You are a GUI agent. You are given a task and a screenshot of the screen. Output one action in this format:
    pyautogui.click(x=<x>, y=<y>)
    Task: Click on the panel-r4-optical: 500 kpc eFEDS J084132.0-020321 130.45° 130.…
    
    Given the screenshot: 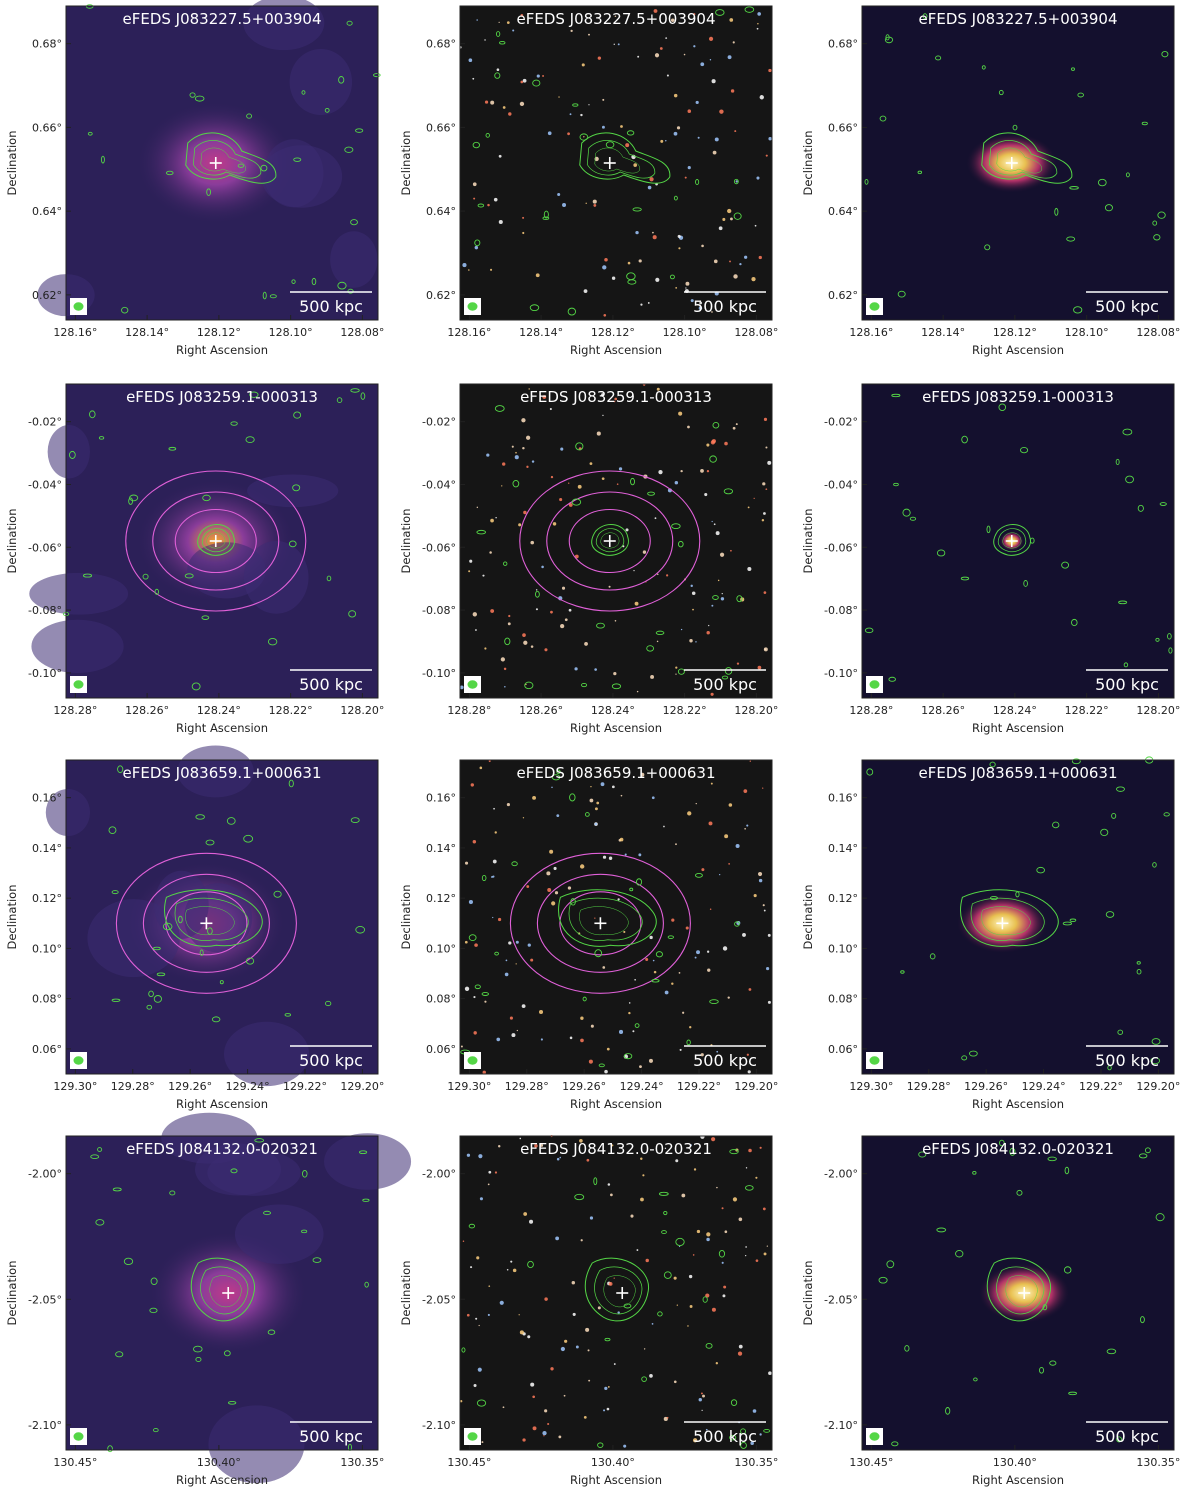 What is the action you would take?
    pyautogui.click(x=597, y=1320)
    